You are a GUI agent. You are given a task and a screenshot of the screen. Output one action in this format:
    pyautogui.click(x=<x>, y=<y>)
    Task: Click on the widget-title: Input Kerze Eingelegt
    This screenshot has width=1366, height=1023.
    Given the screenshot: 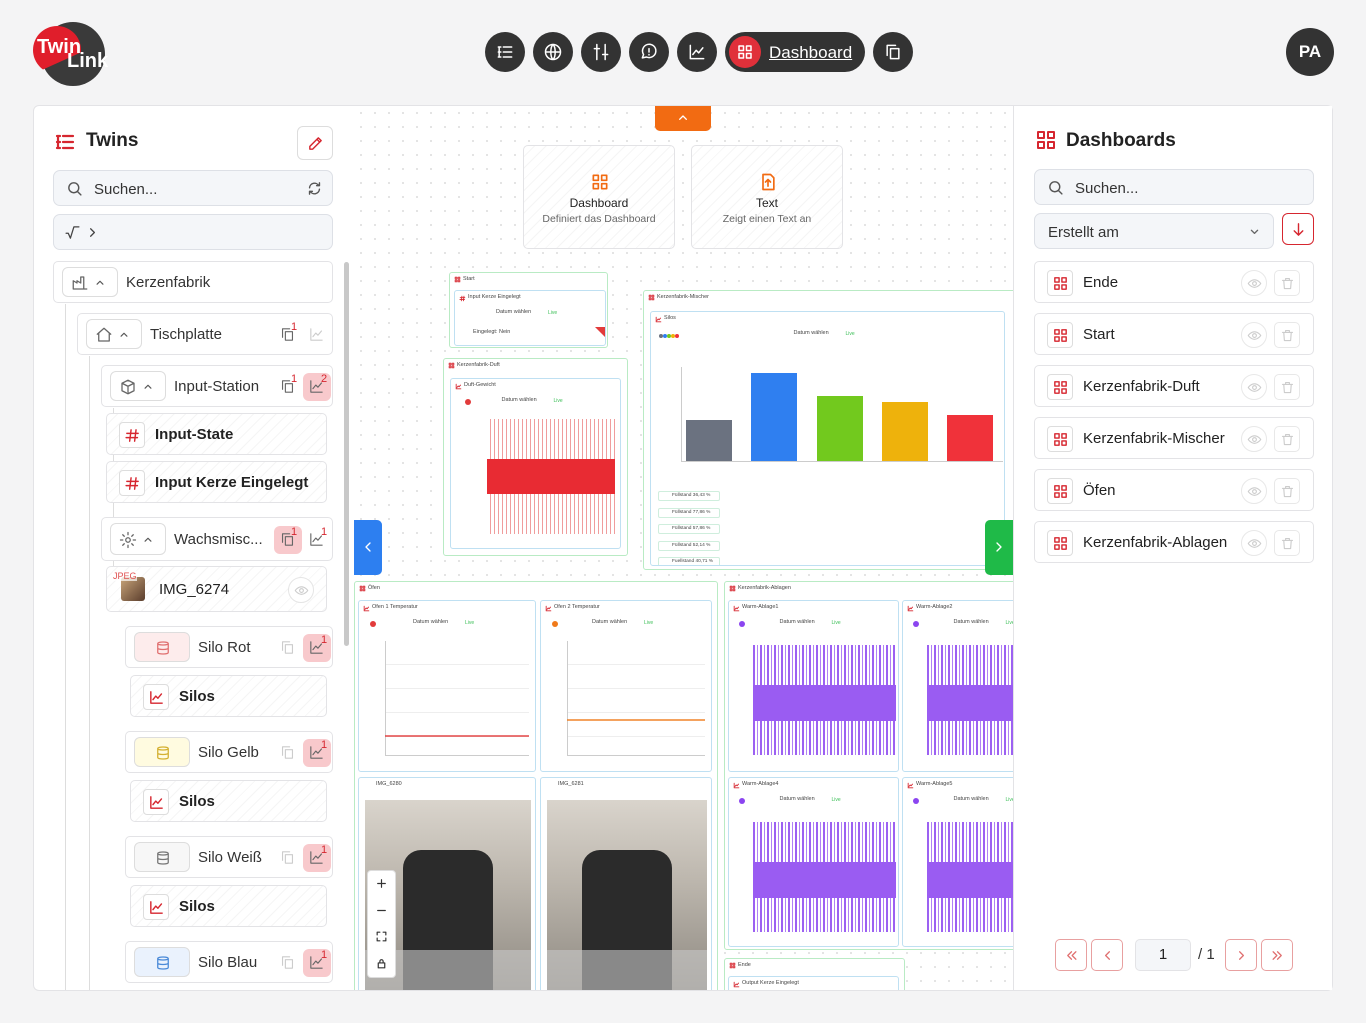 What is the action you would take?
    pyautogui.click(x=494, y=297)
    